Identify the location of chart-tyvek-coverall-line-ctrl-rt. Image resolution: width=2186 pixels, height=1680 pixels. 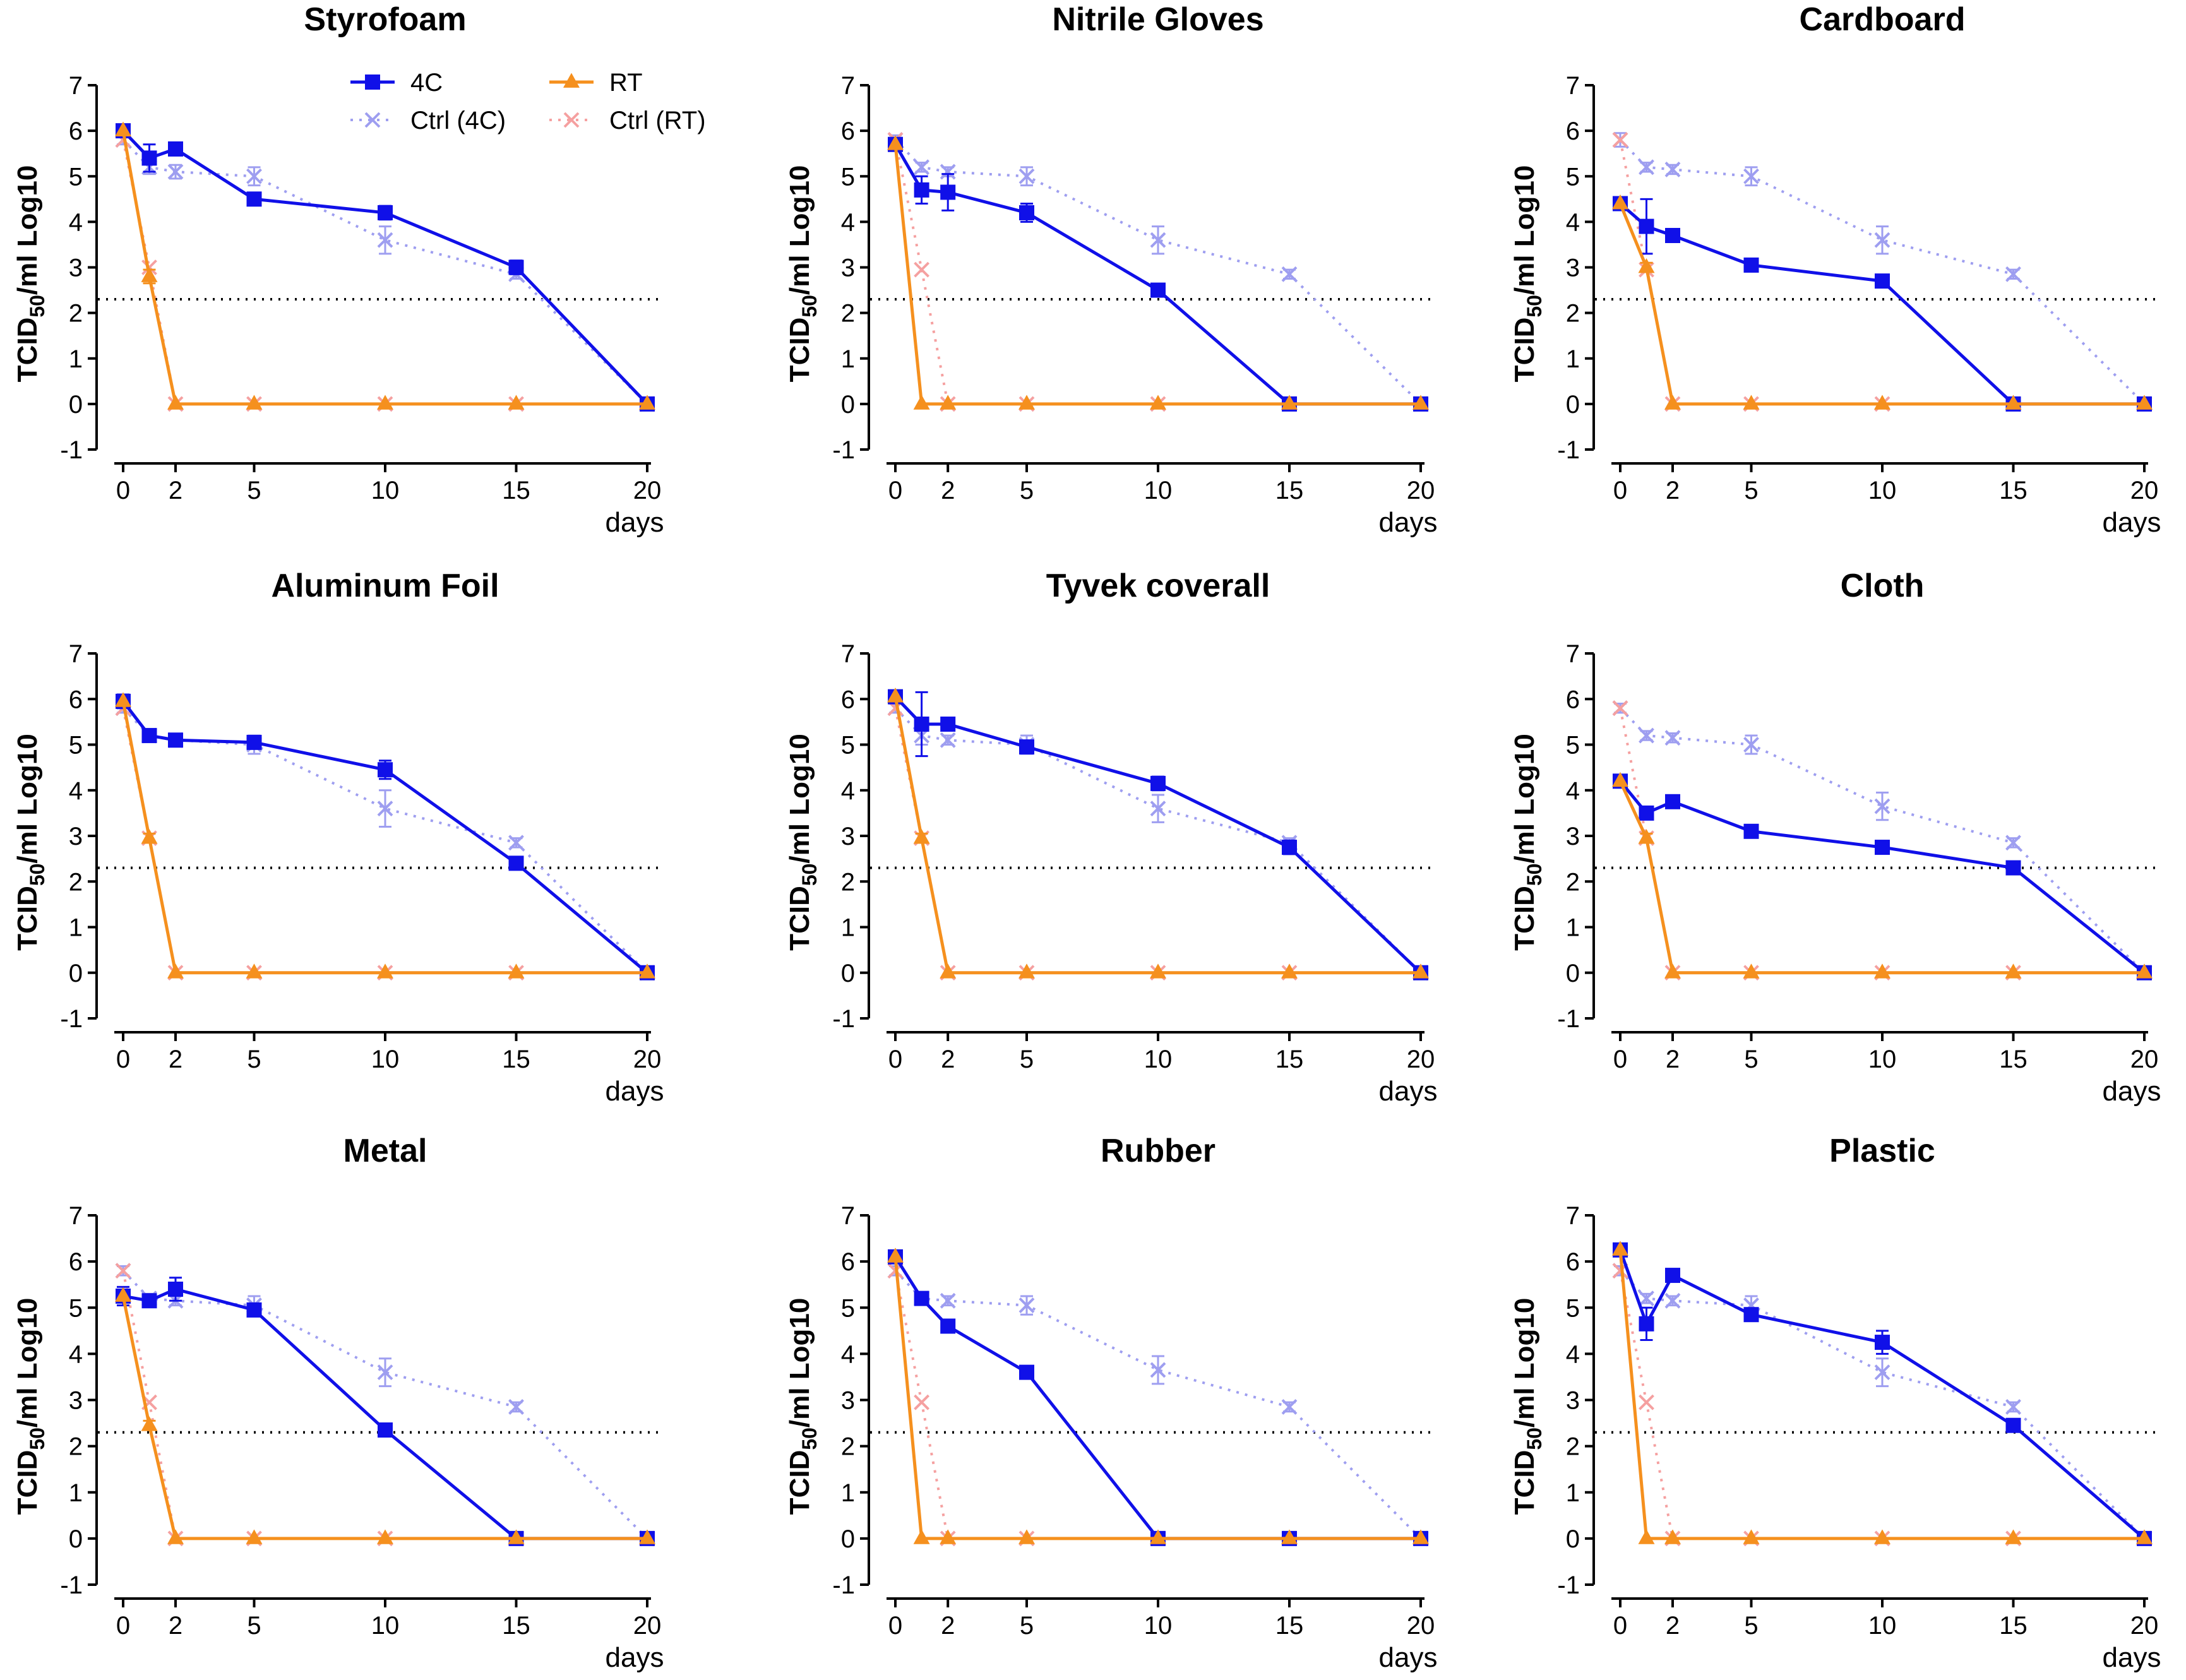
(1157, 841).